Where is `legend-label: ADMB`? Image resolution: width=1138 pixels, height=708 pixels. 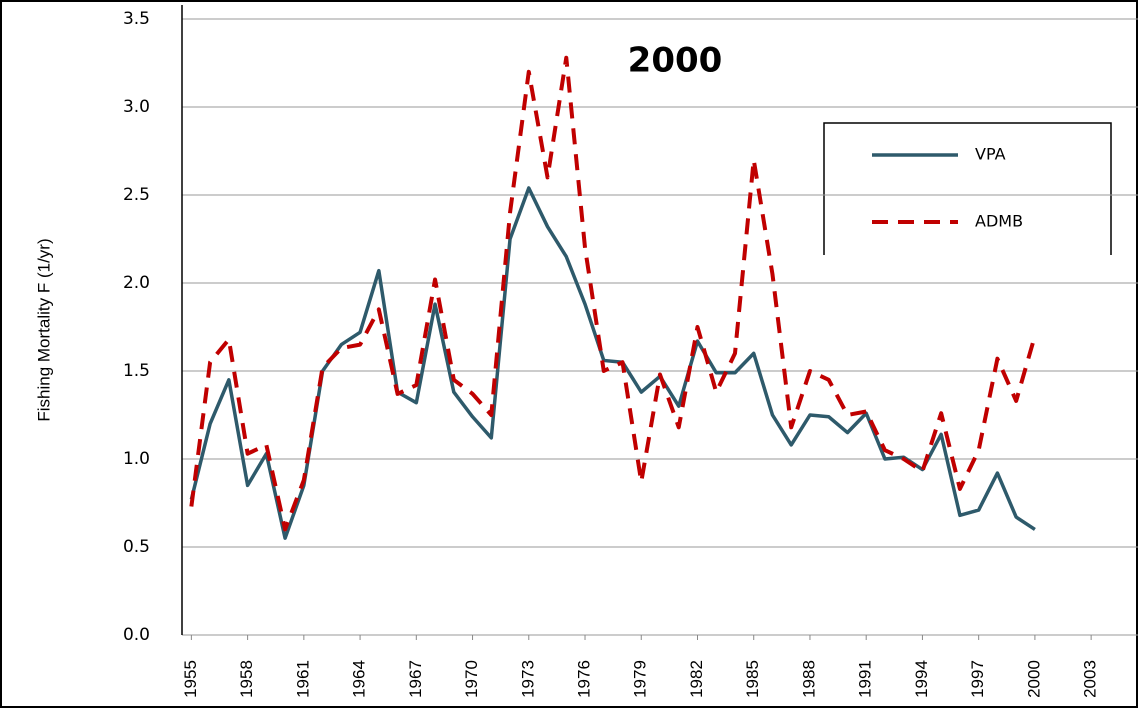
legend-label: ADMB is located at coordinates (999, 221).